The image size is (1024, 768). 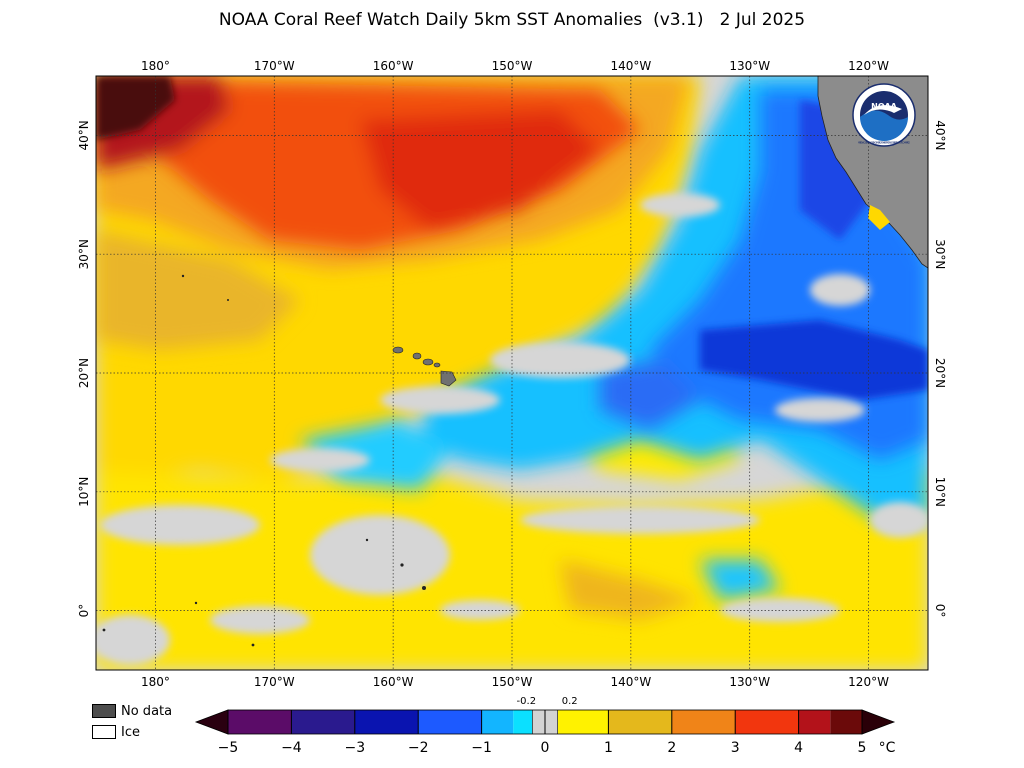 What do you see at coordinates (887, 748) in the screenshot?
I see `colorbar-unit-label: °C` at bounding box center [887, 748].